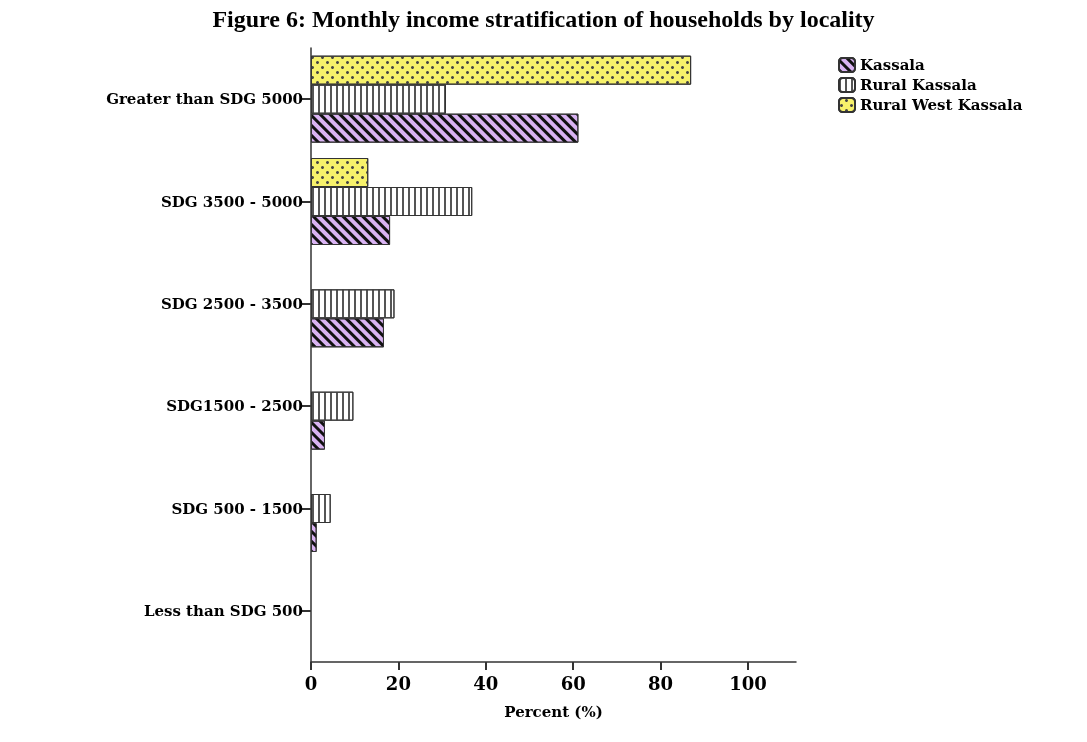 This screenshot has height=742, width=1087. Describe the element at coordinates (553, 711) in the screenshot. I see `x-axis-title: Percent (%)` at that location.